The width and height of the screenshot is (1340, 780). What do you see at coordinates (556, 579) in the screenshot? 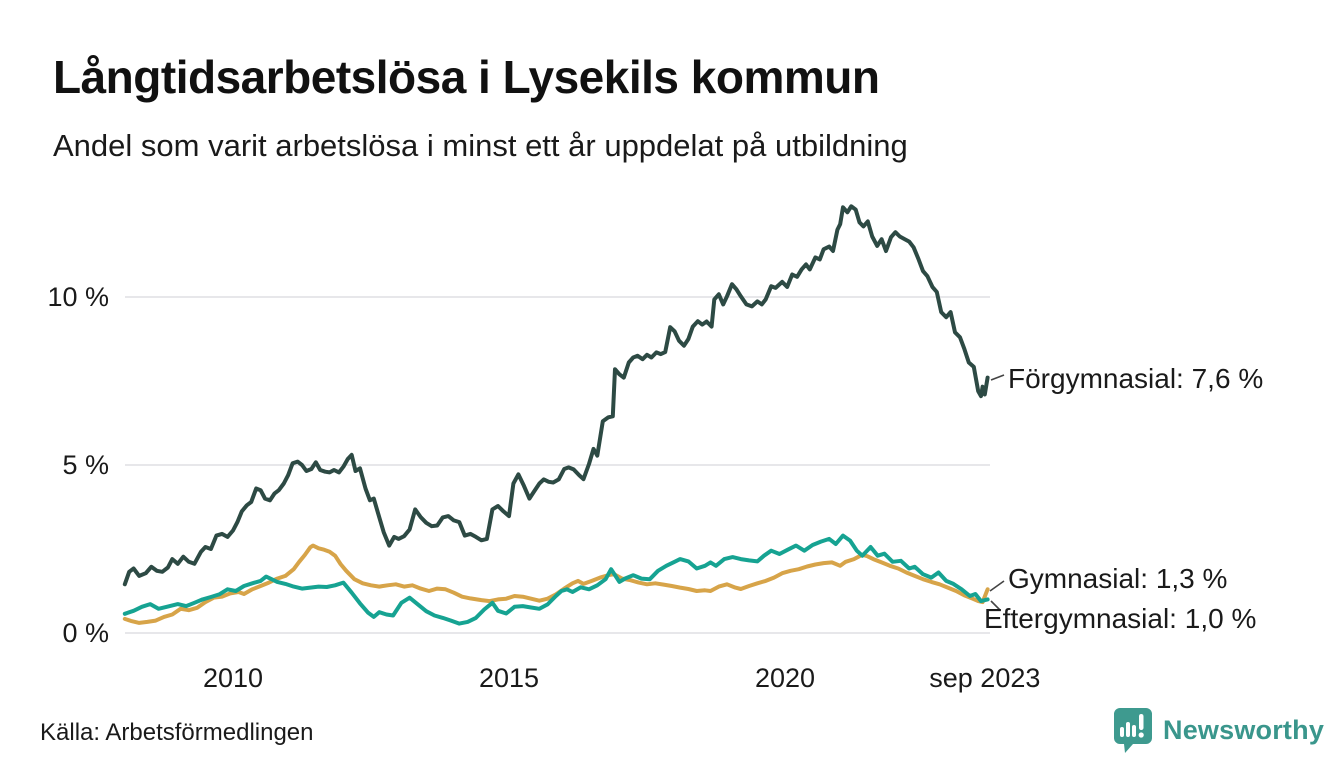
I see `series-line-eftergymnasial` at bounding box center [556, 579].